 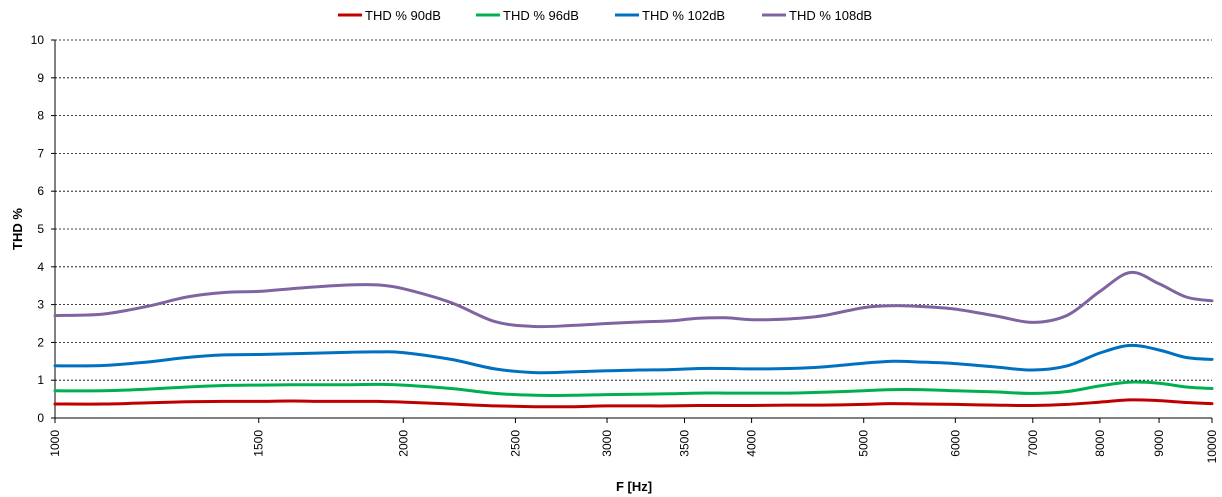 What do you see at coordinates (40, 305) in the screenshot?
I see `y-tick-label: 3` at bounding box center [40, 305].